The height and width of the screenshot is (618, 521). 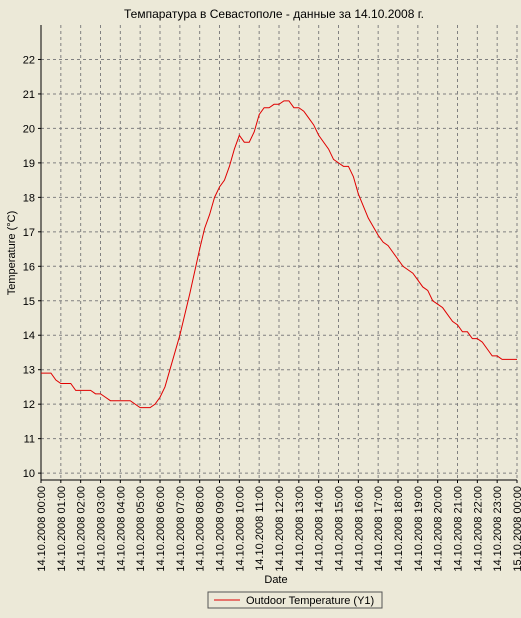 What do you see at coordinates (29, 198) in the screenshot?
I see `y-tick-label: 18` at bounding box center [29, 198].